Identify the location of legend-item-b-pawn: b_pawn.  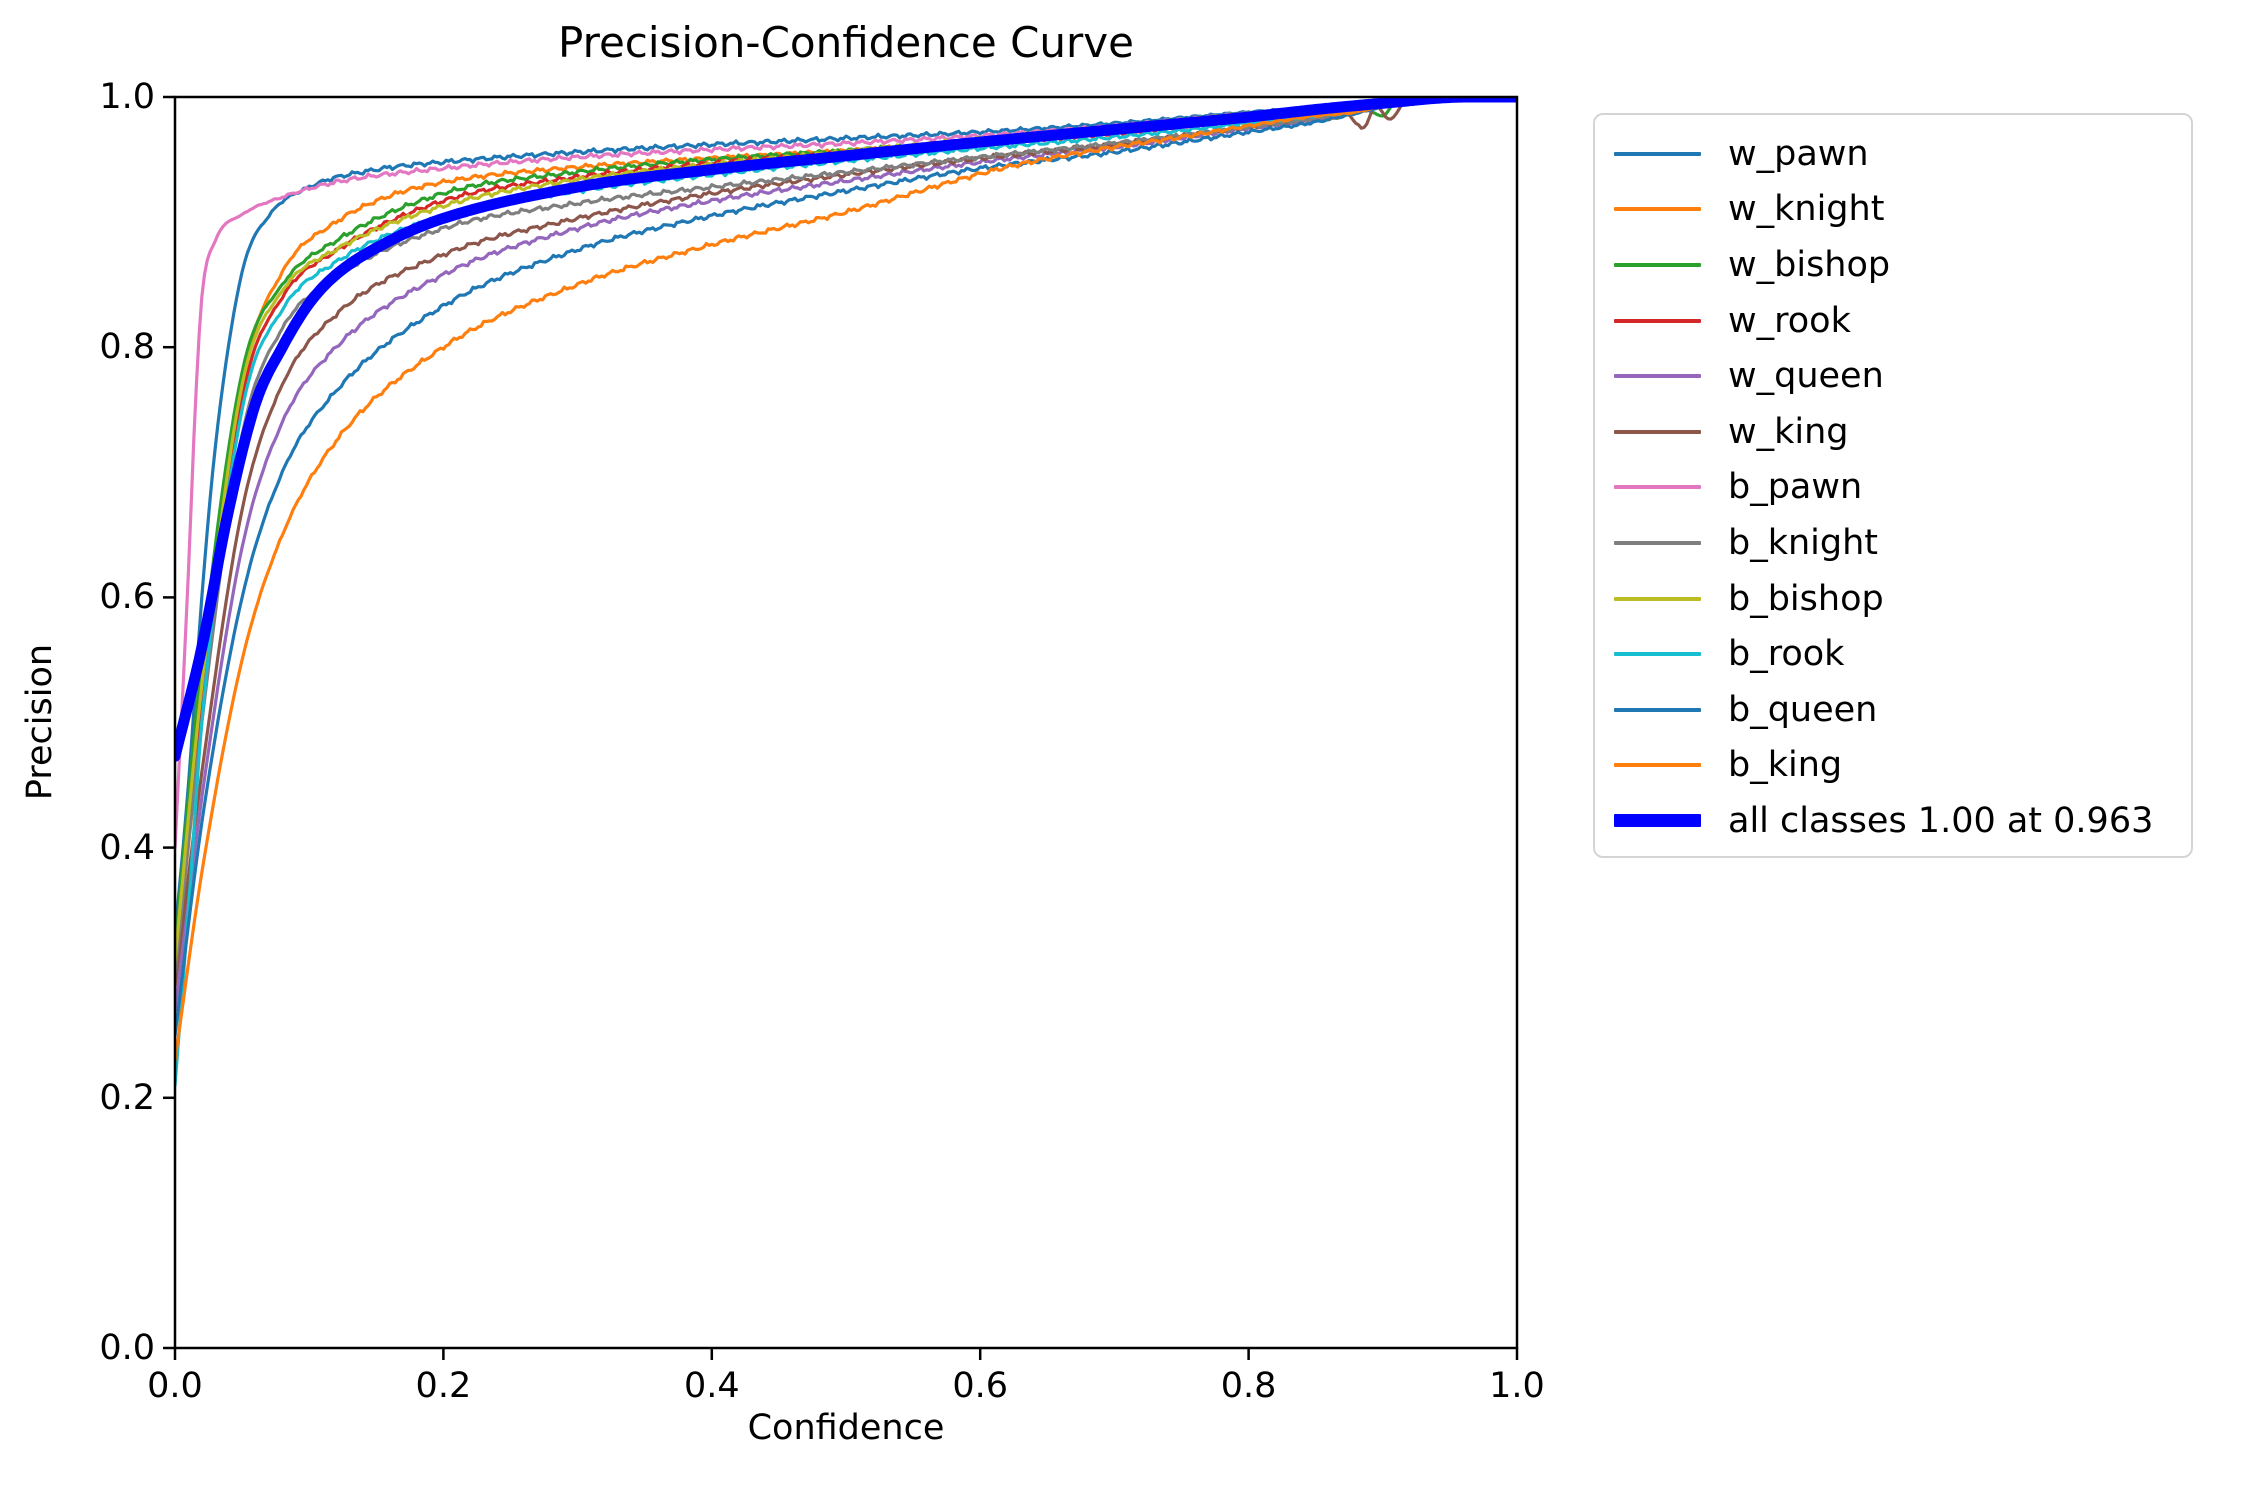
(1893, 488).